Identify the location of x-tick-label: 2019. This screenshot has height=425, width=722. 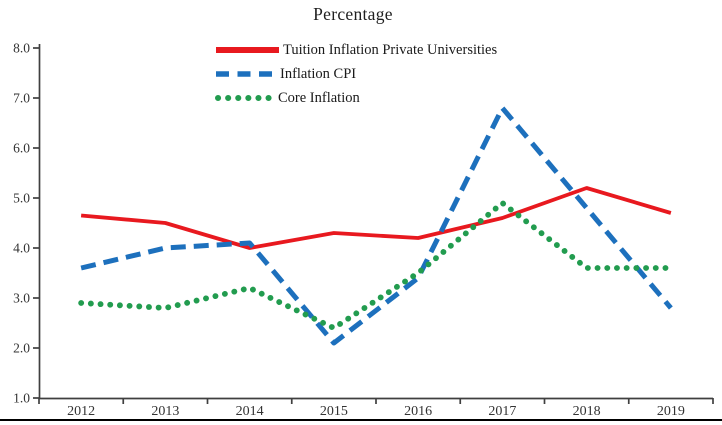
(671, 411).